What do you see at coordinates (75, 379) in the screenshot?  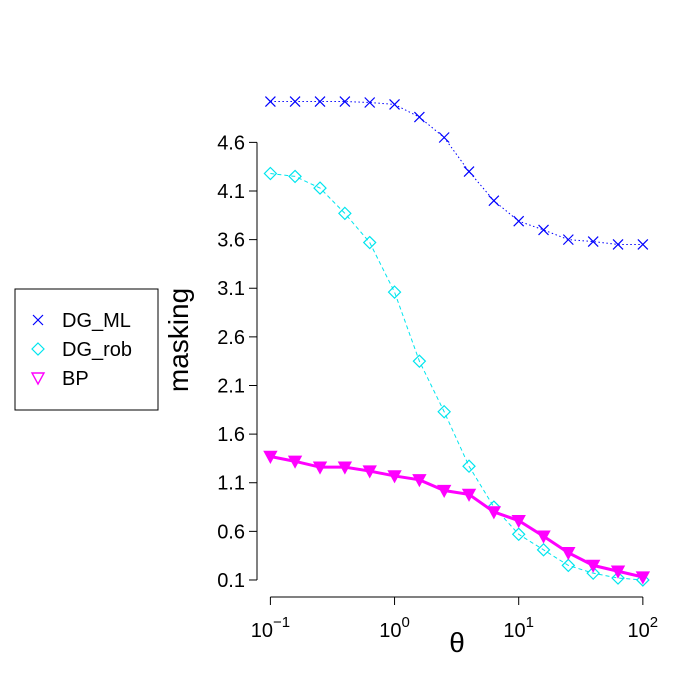 I see `legend-label: BP` at bounding box center [75, 379].